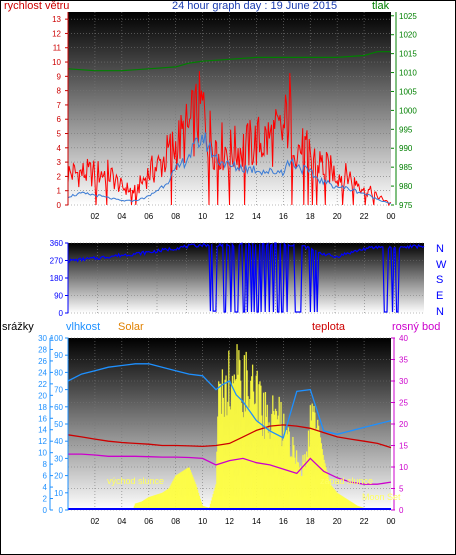 This screenshot has height=555, width=456. Describe the element at coordinates (58, 372) in the screenshot. I see `humidity-tick-label: 80` at that location.